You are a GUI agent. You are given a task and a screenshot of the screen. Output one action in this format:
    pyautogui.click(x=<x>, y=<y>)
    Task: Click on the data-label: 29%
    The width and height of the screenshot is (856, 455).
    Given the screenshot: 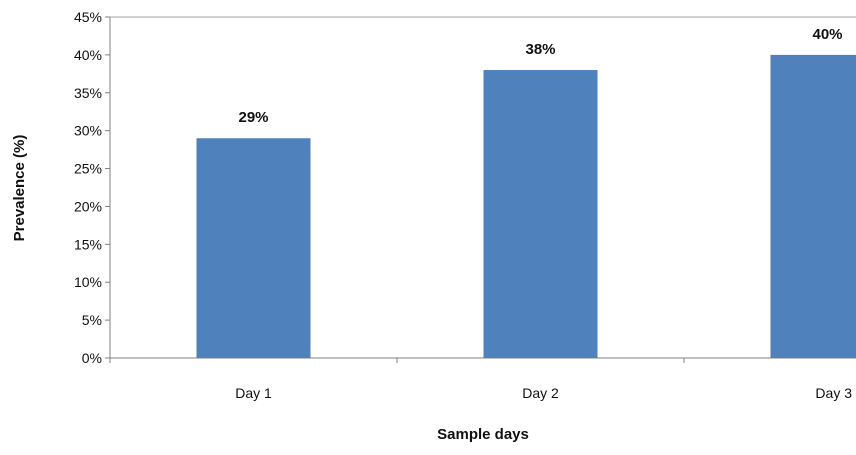 What is the action you would take?
    pyautogui.click(x=253, y=117)
    